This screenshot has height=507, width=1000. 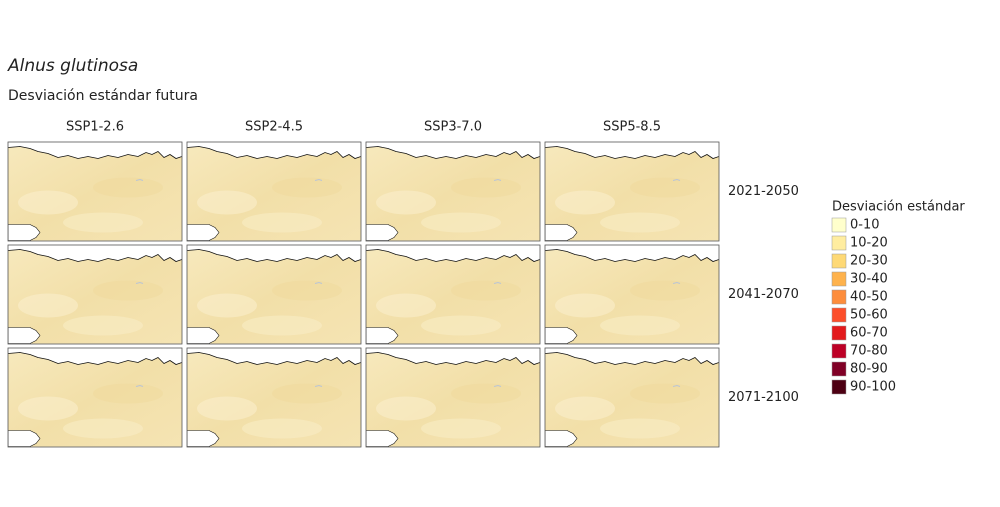 What do you see at coordinates (274, 127) in the screenshot?
I see `column-label: SSP2-4.5` at bounding box center [274, 127].